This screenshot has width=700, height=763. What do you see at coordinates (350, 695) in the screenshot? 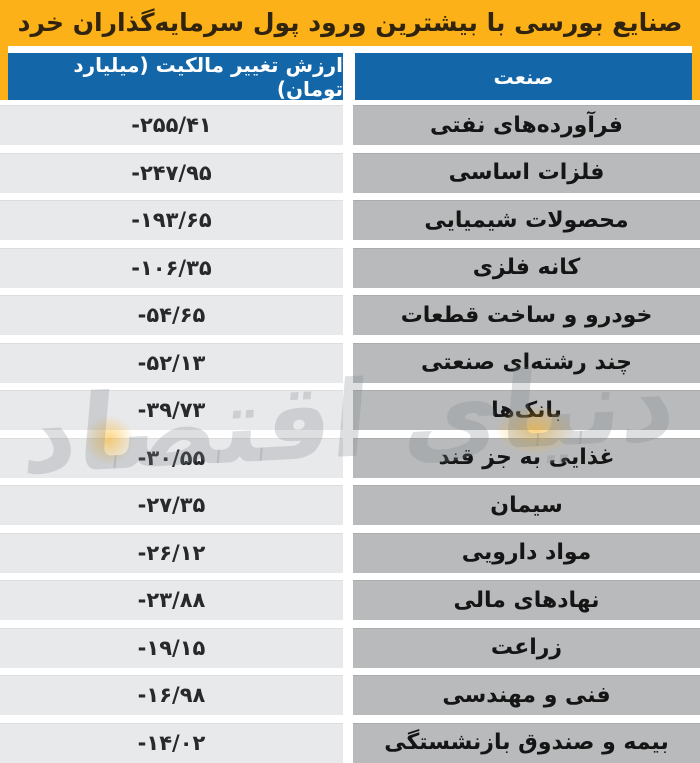
I see `table-row: -۱۶/۹۸ فنی و مهندسی` at bounding box center [350, 695].